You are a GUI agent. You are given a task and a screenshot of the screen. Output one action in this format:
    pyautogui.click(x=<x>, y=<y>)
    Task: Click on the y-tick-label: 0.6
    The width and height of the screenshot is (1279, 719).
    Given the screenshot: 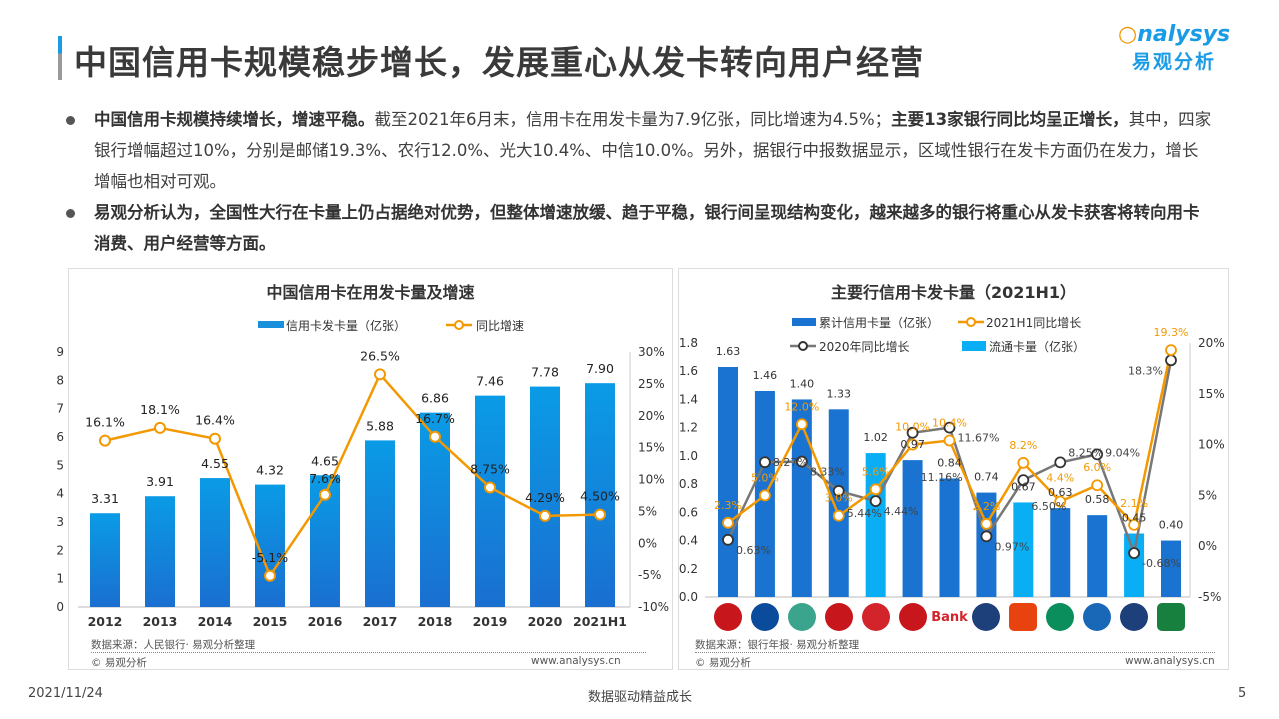 What is the action you would take?
    pyautogui.click(x=688, y=512)
    